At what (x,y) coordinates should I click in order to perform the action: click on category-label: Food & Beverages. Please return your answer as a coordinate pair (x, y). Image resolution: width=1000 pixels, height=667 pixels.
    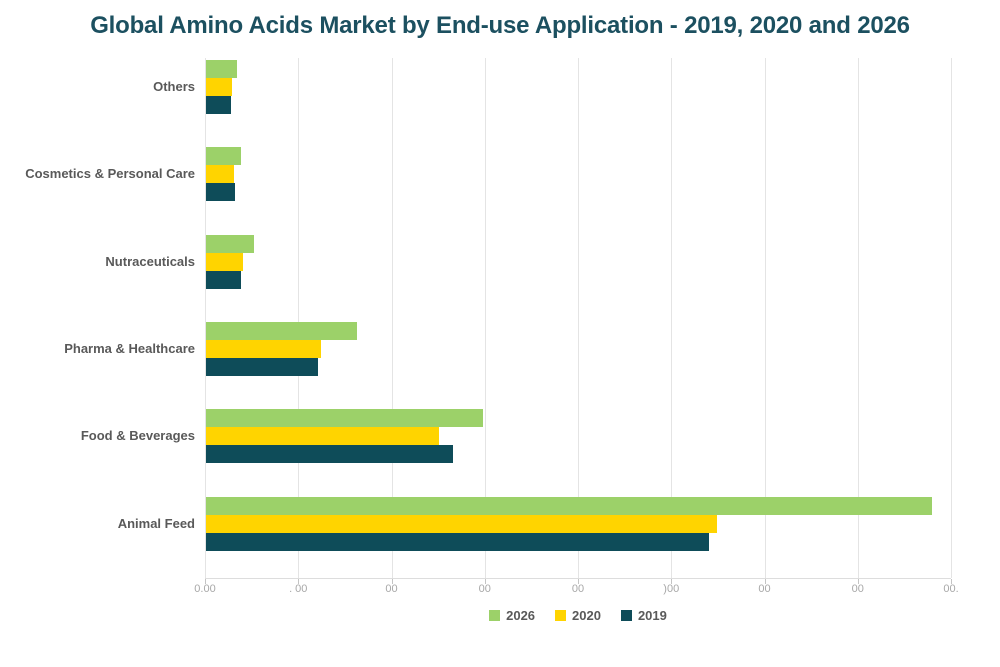
    Looking at the image, I should click on (137, 435).